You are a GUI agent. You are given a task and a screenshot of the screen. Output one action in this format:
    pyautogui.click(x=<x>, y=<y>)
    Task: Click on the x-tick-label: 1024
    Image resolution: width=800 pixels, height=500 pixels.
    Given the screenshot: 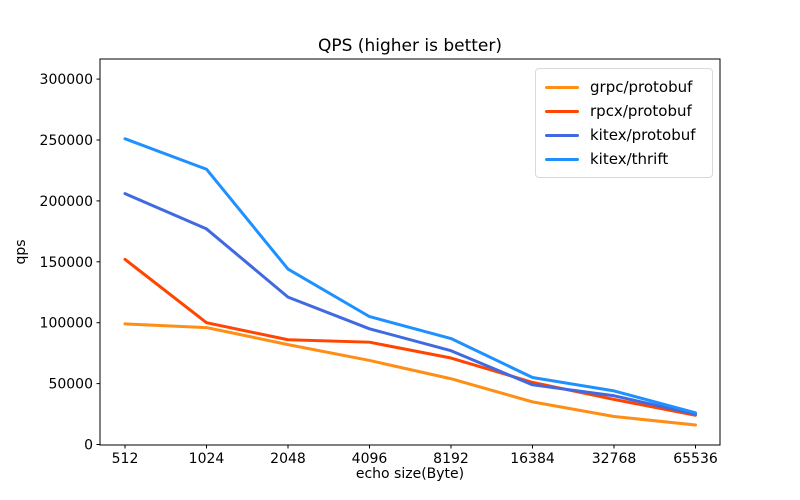 What is the action you would take?
    pyautogui.click(x=207, y=459)
    